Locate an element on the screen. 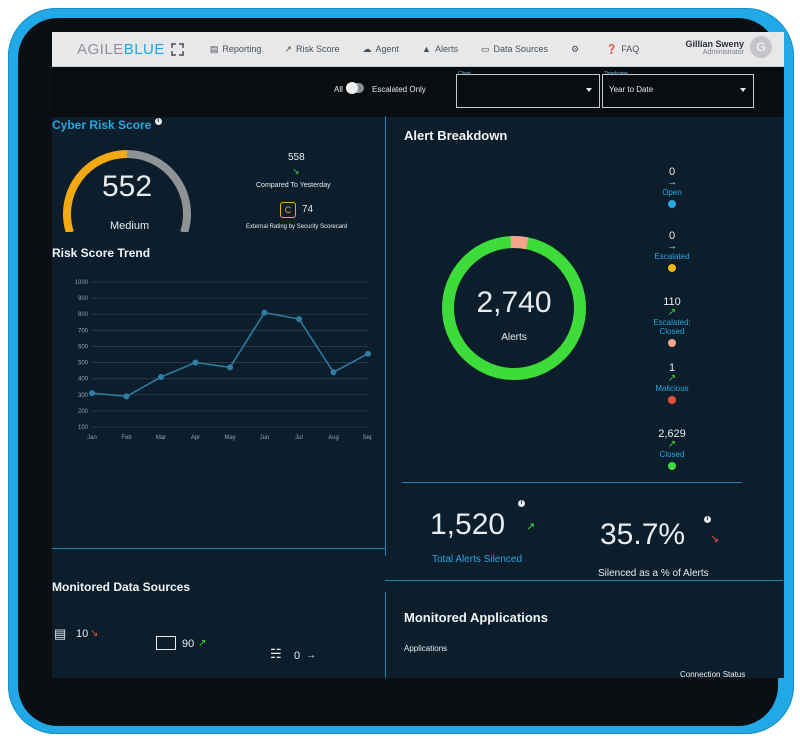  trend-line is located at coordinates (230, 354).